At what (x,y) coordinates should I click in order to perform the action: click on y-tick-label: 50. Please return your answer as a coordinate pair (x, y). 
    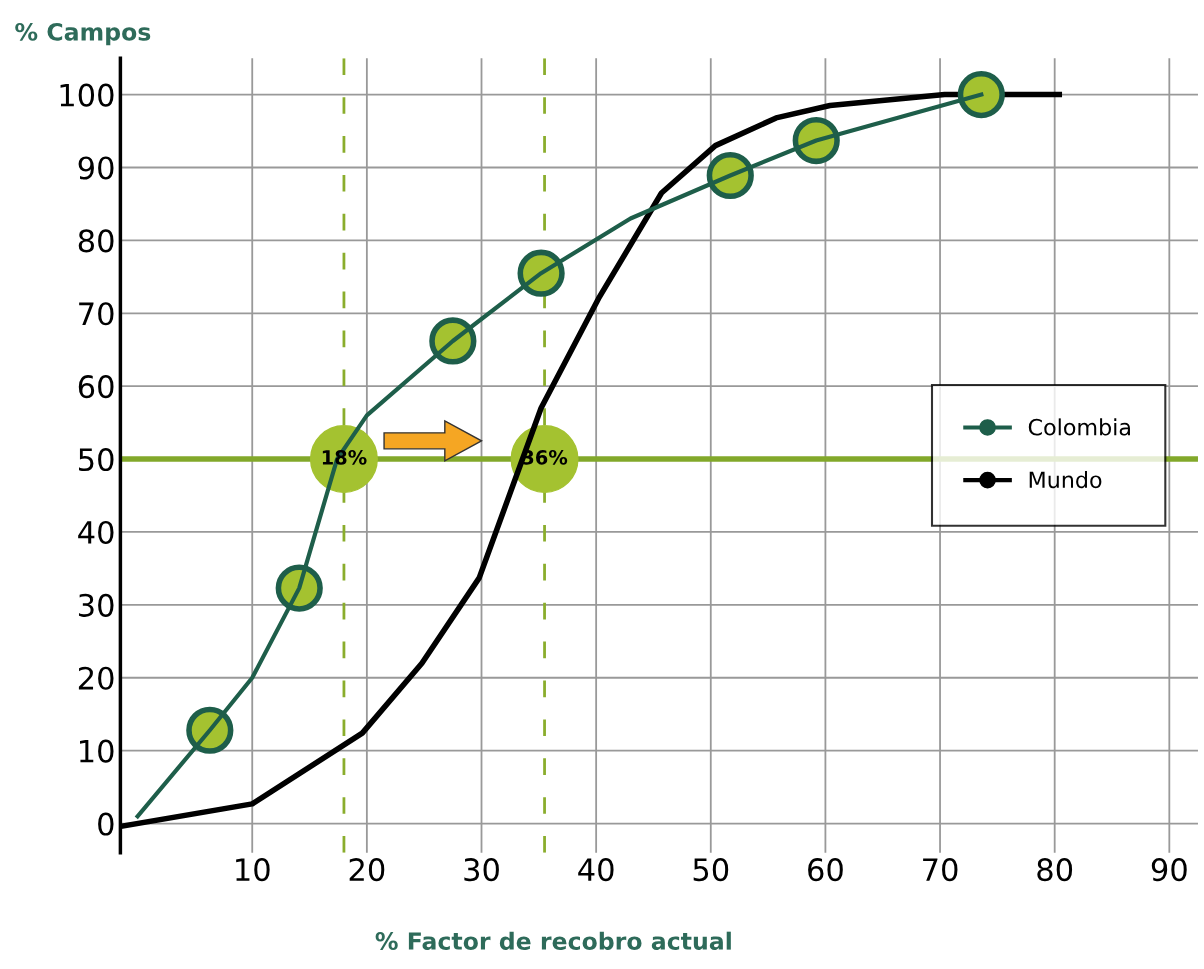
    Looking at the image, I should click on (96, 460).